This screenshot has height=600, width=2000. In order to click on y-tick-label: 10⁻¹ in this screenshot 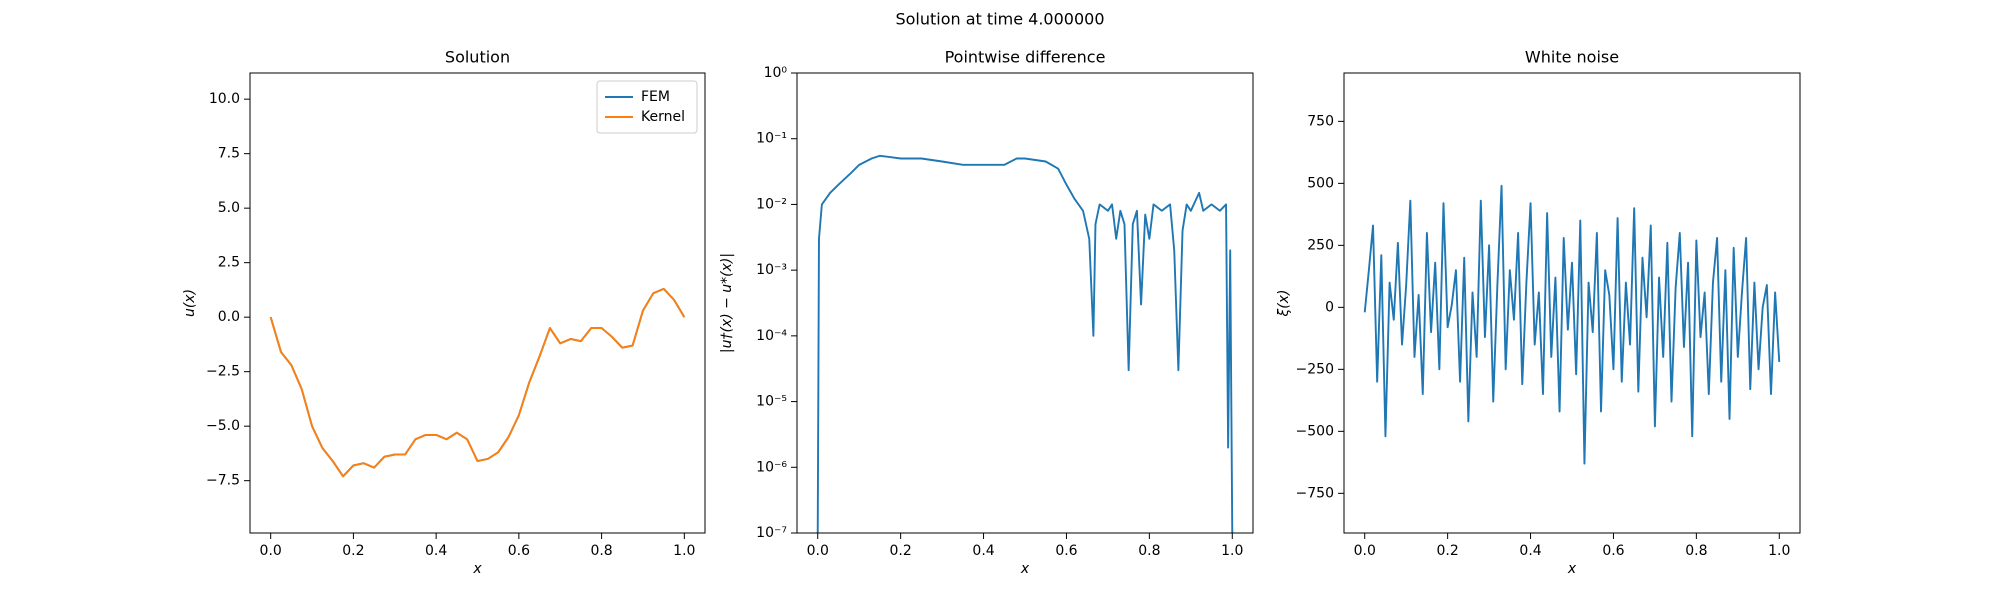, I will do `click(771, 139)`.